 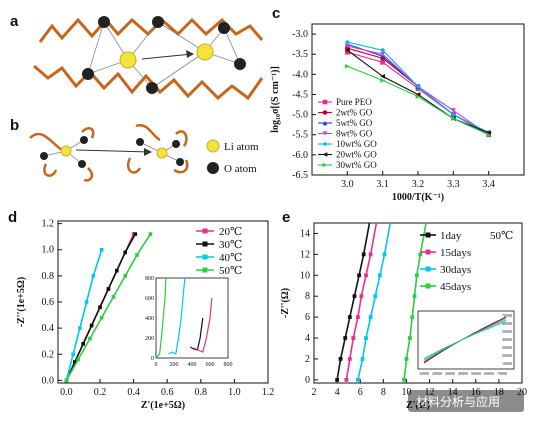 I want to click on x-axis-label: 1000/T(K⁻¹), so click(x=418, y=197).